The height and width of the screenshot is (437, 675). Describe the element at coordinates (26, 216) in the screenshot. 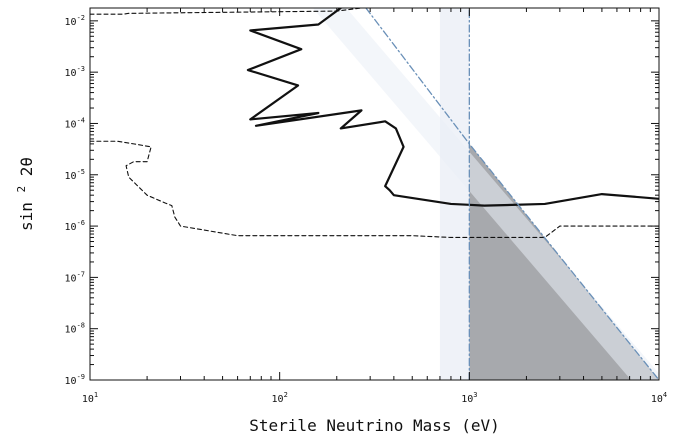

I see `y-axis-title-base: sin` at that location.